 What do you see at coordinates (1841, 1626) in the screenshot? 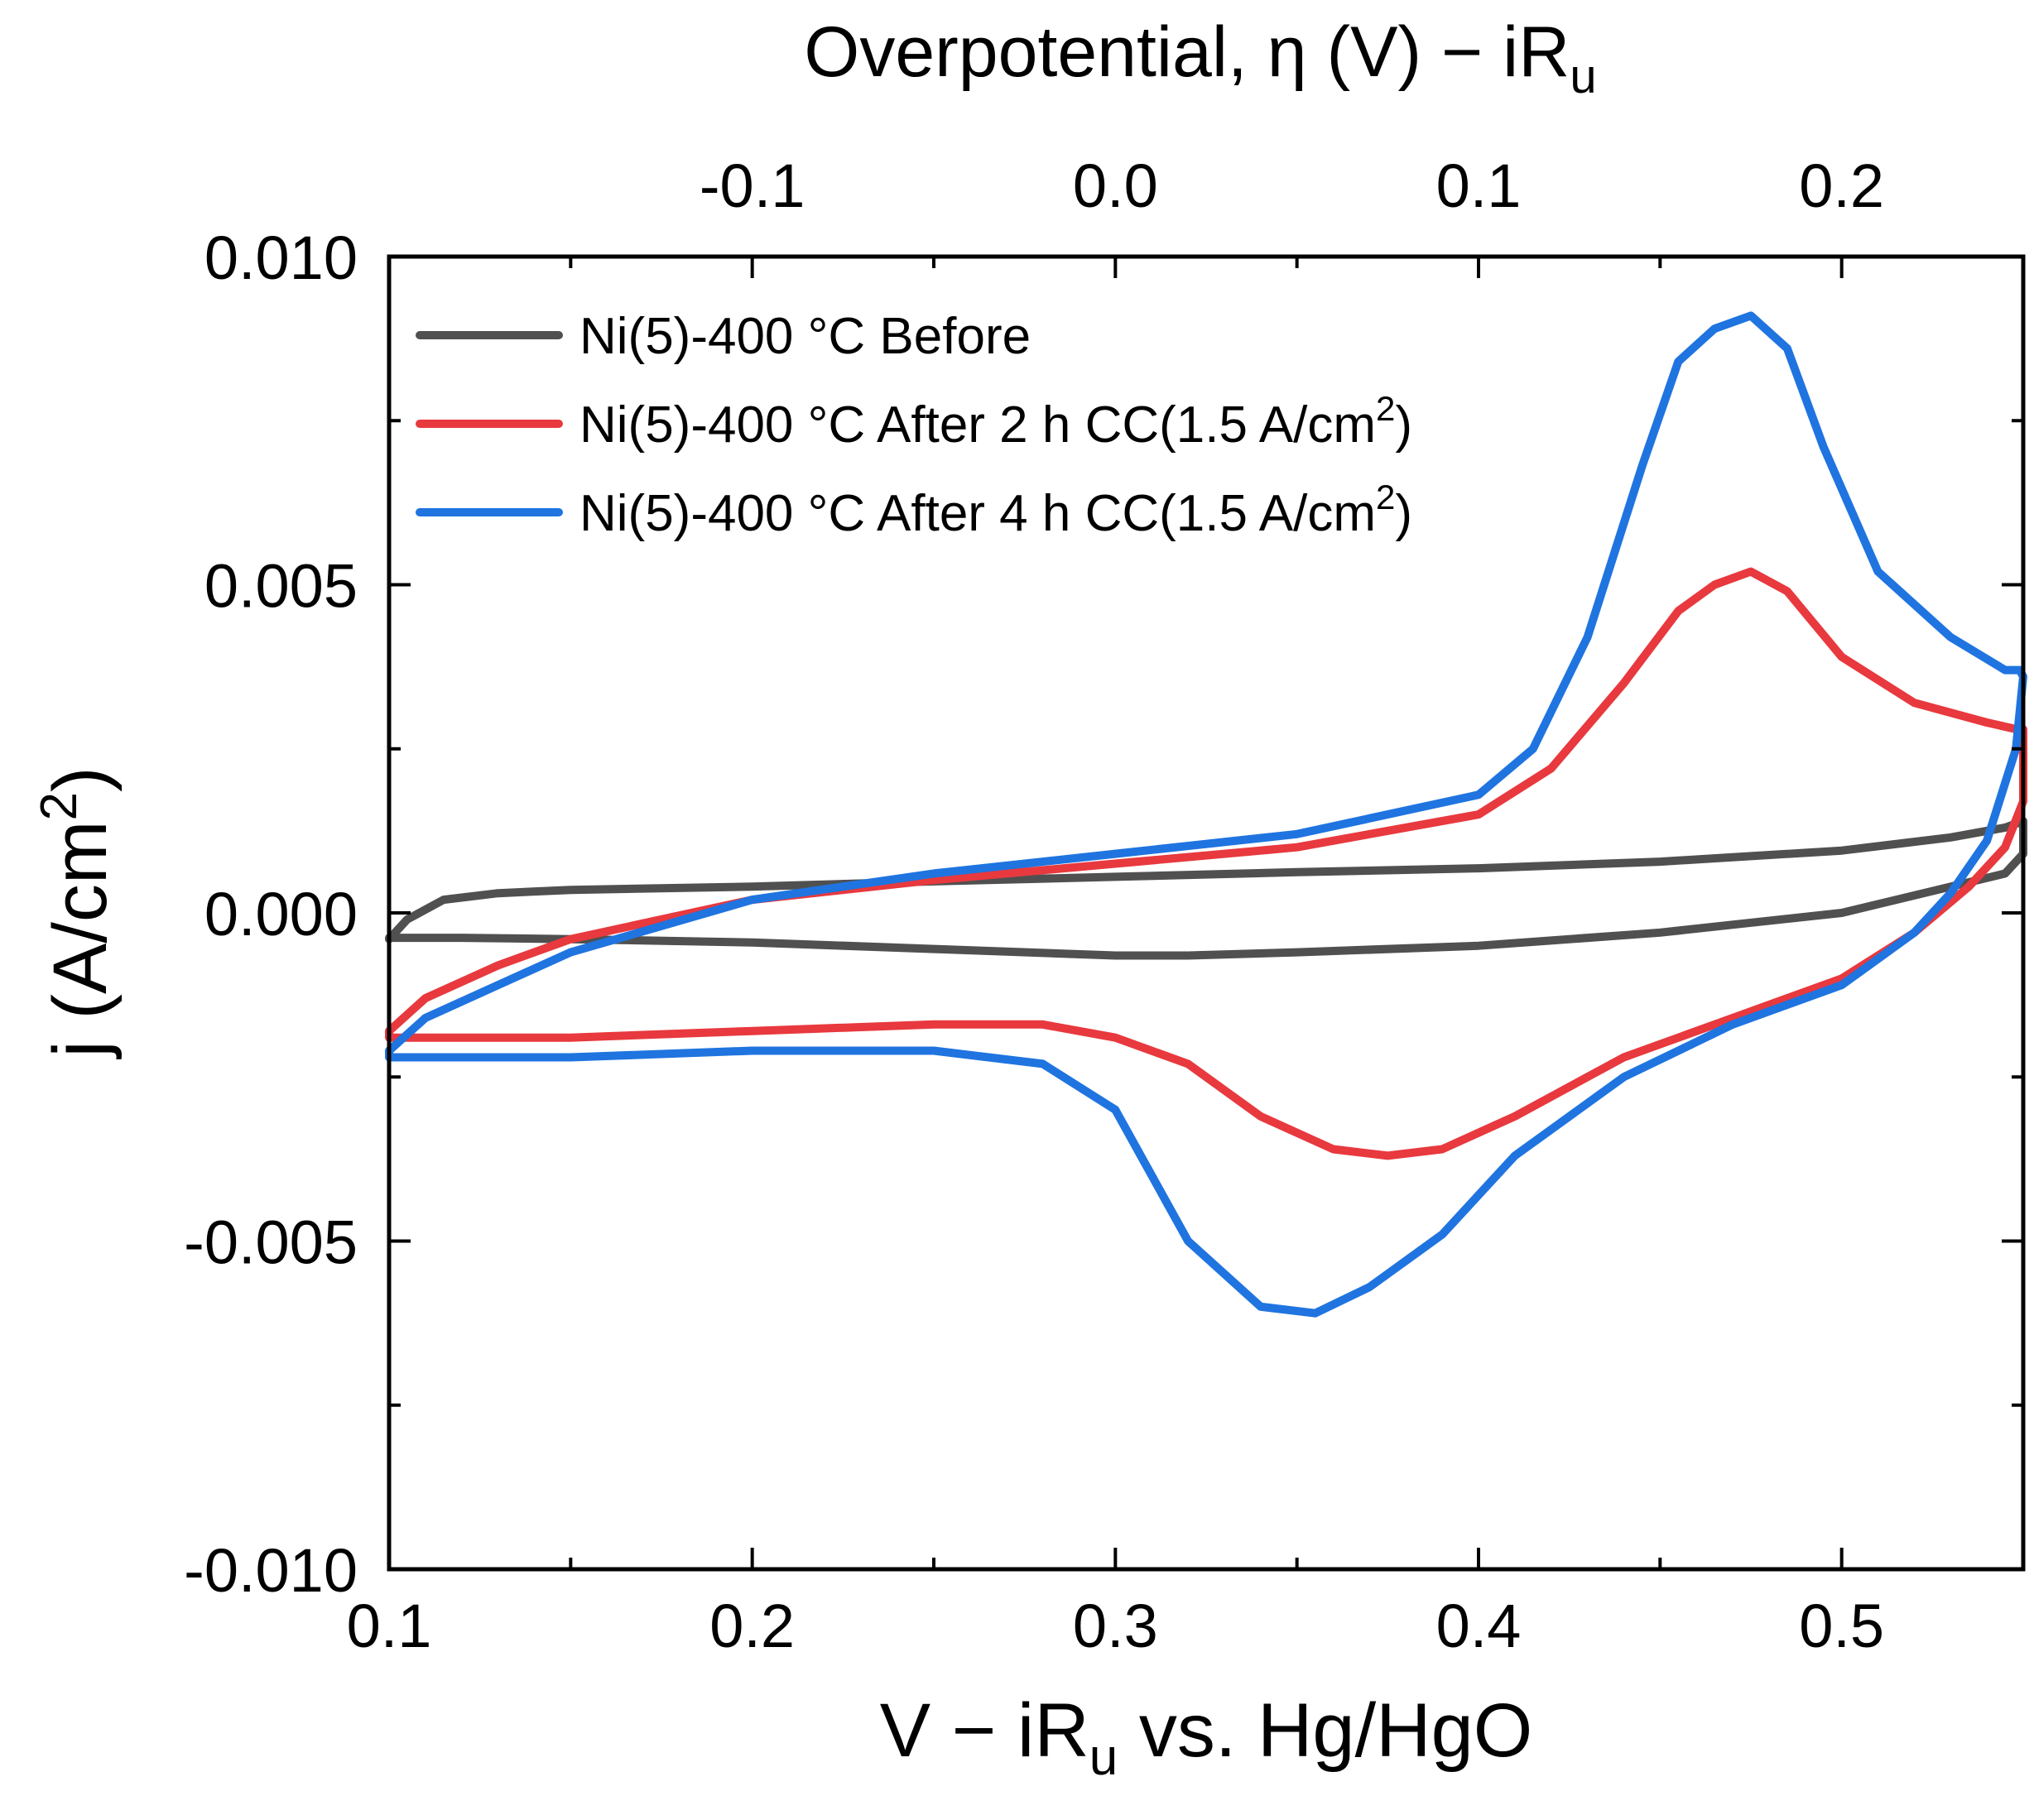
I see `x-tick-label: 0.5` at bounding box center [1841, 1626].